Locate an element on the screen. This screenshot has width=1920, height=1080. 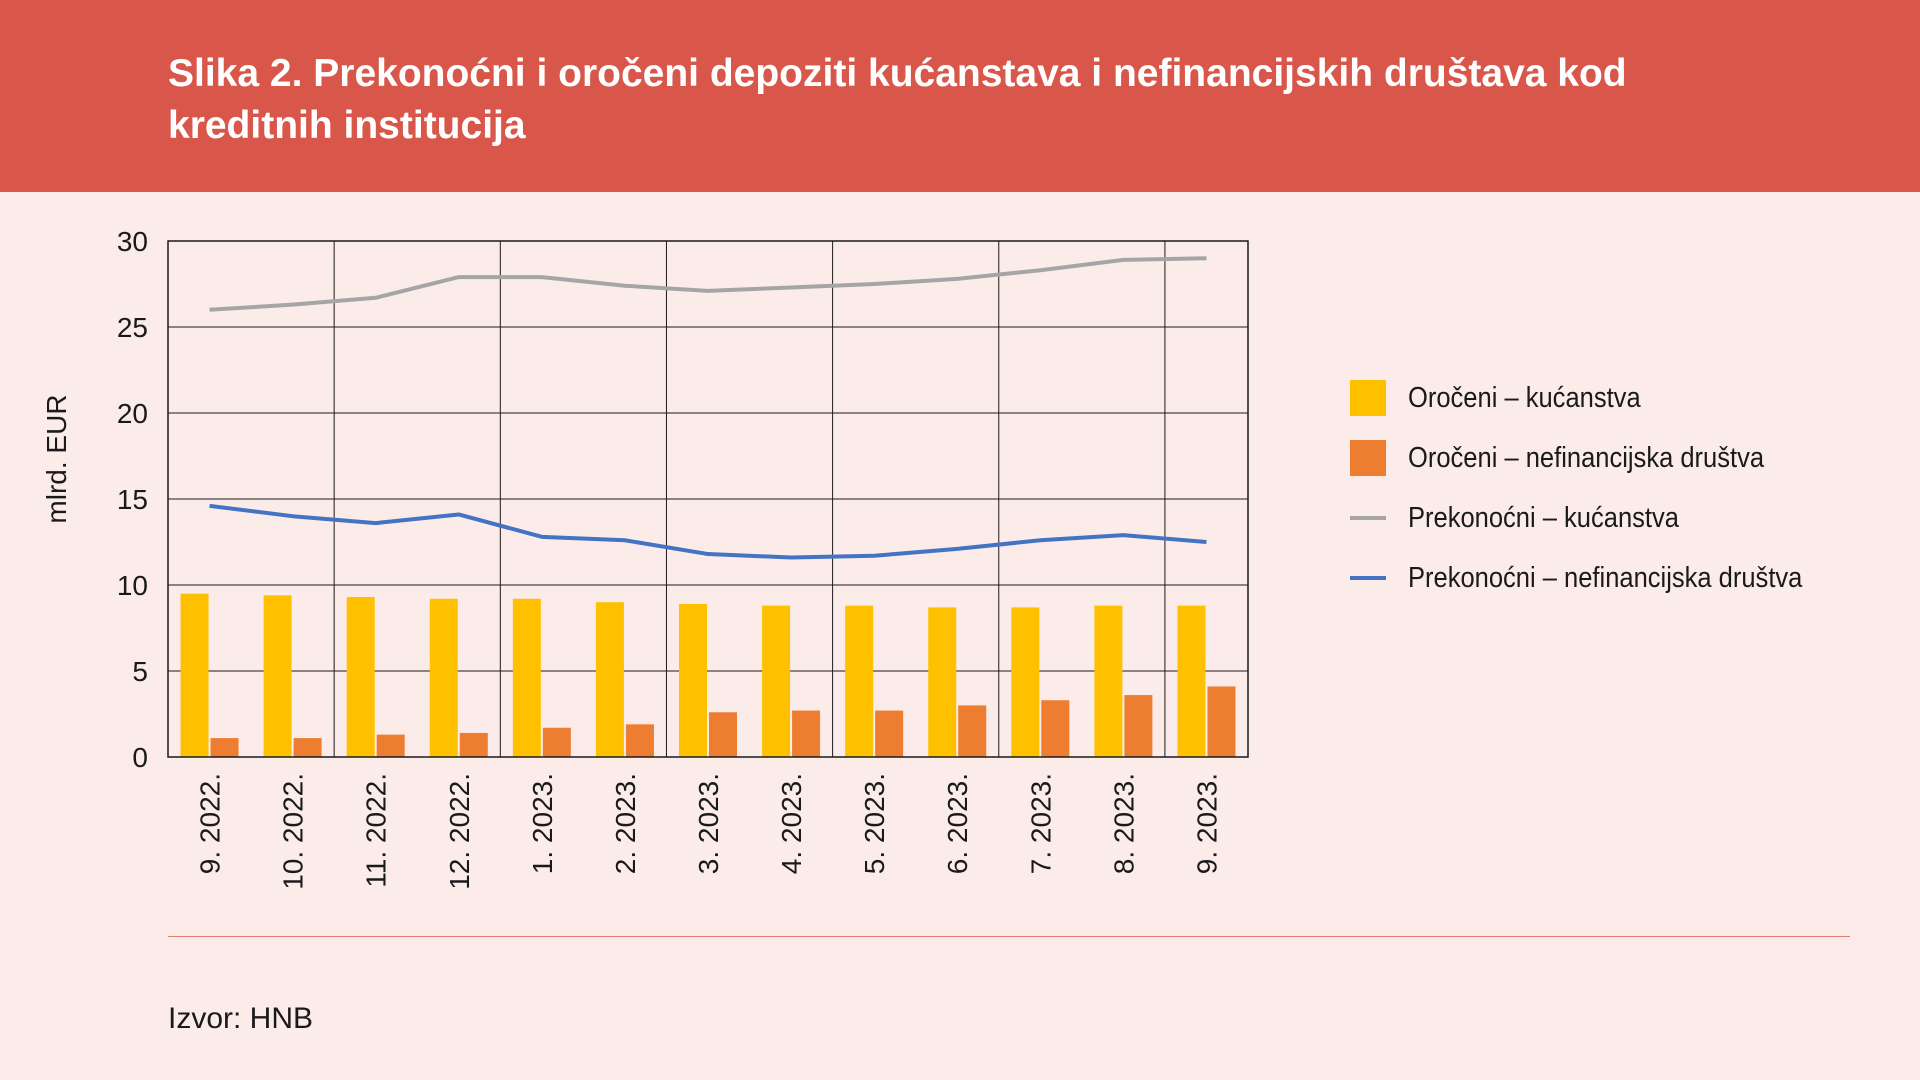
y-tick-label: 20 is located at coordinates (132, 413).